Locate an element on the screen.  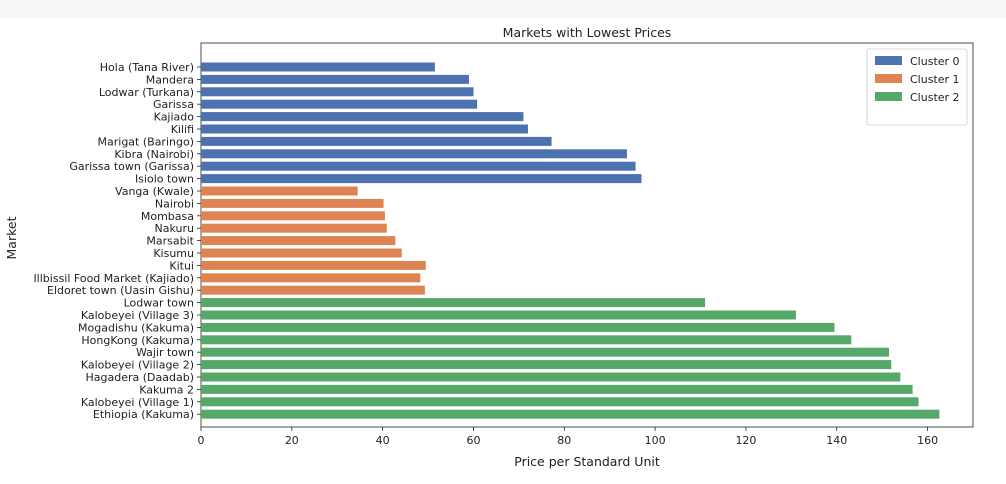
y-tick-label: Garissa is located at coordinates (173, 104).